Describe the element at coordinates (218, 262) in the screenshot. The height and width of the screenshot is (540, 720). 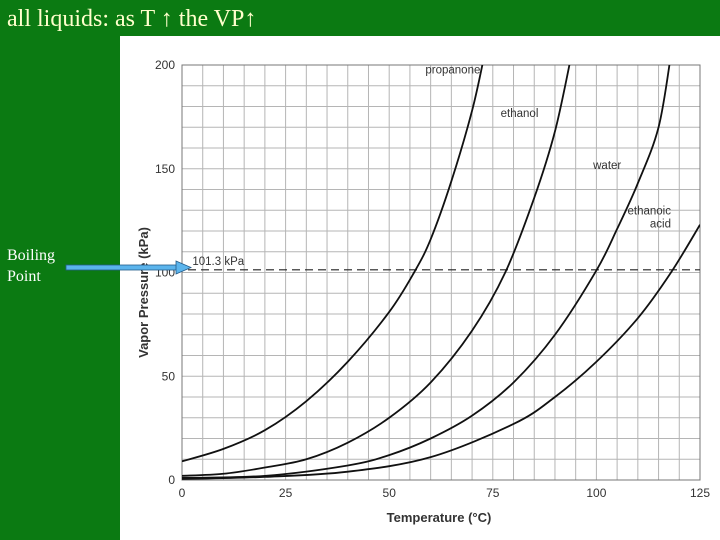
I see `reference-line-label: 101.3 kPa` at that location.